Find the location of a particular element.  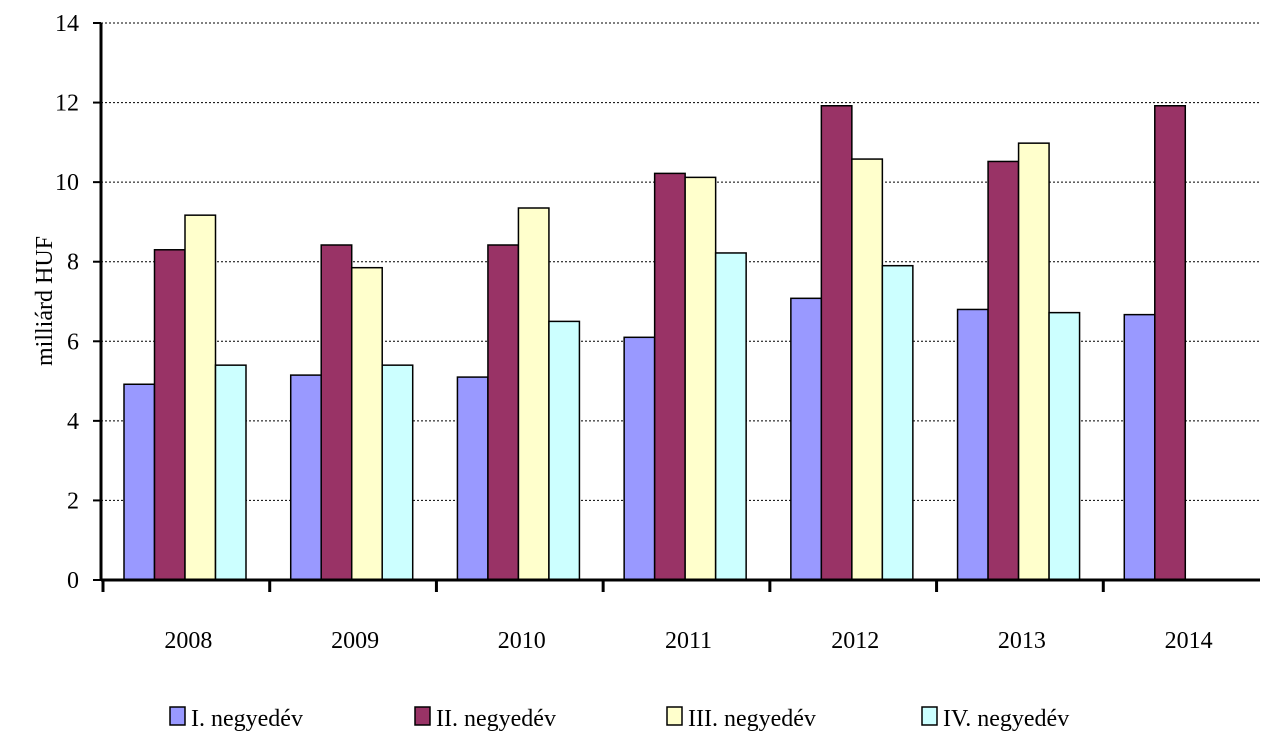

bar-2011-q4 is located at coordinates (730, 416).